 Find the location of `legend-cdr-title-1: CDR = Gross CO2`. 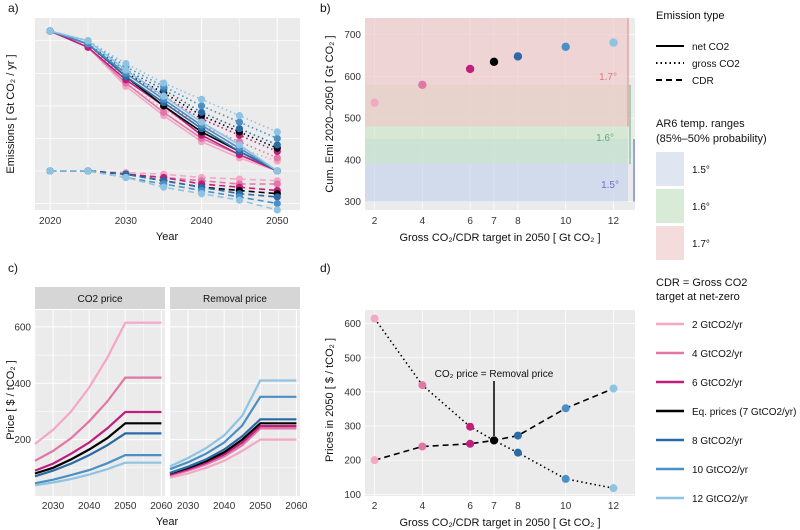

legend-cdr-title-1: CDR = Gross CO2 is located at coordinates (701, 283).